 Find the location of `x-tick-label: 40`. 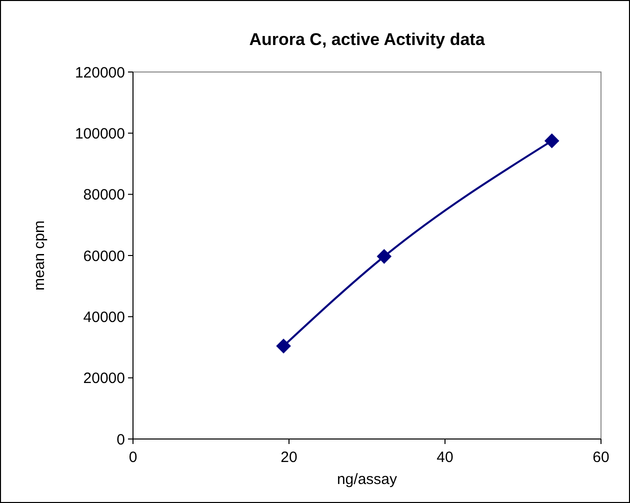

x-tick-label: 40 is located at coordinates (445, 457).